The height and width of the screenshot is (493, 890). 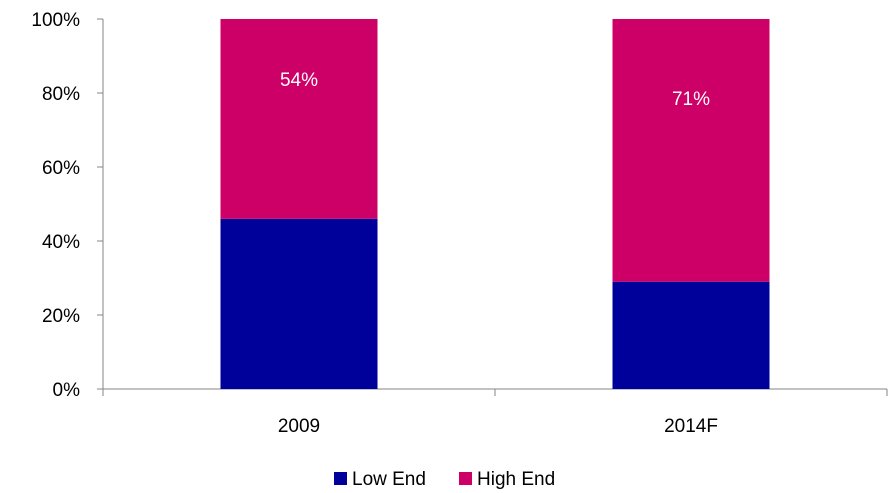 What do you see at coordinates (299, 80) in the screenshot?
I see `data-label: 54%` at bounding box center [299, 80].